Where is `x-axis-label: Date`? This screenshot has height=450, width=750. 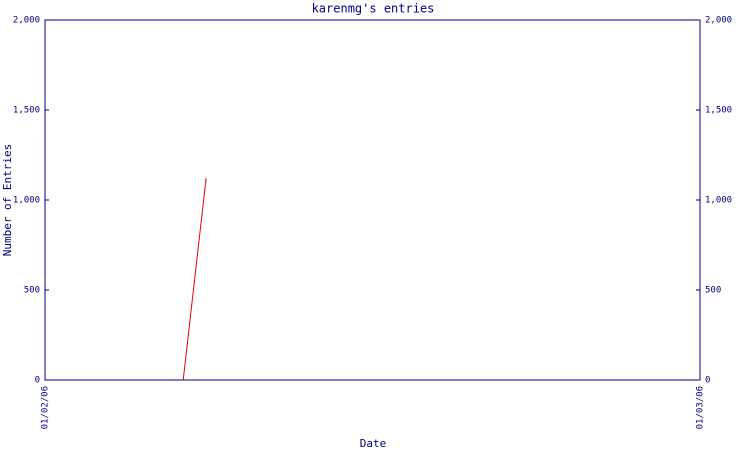 x-axis-label: Date is located at coordinates (373, 443).